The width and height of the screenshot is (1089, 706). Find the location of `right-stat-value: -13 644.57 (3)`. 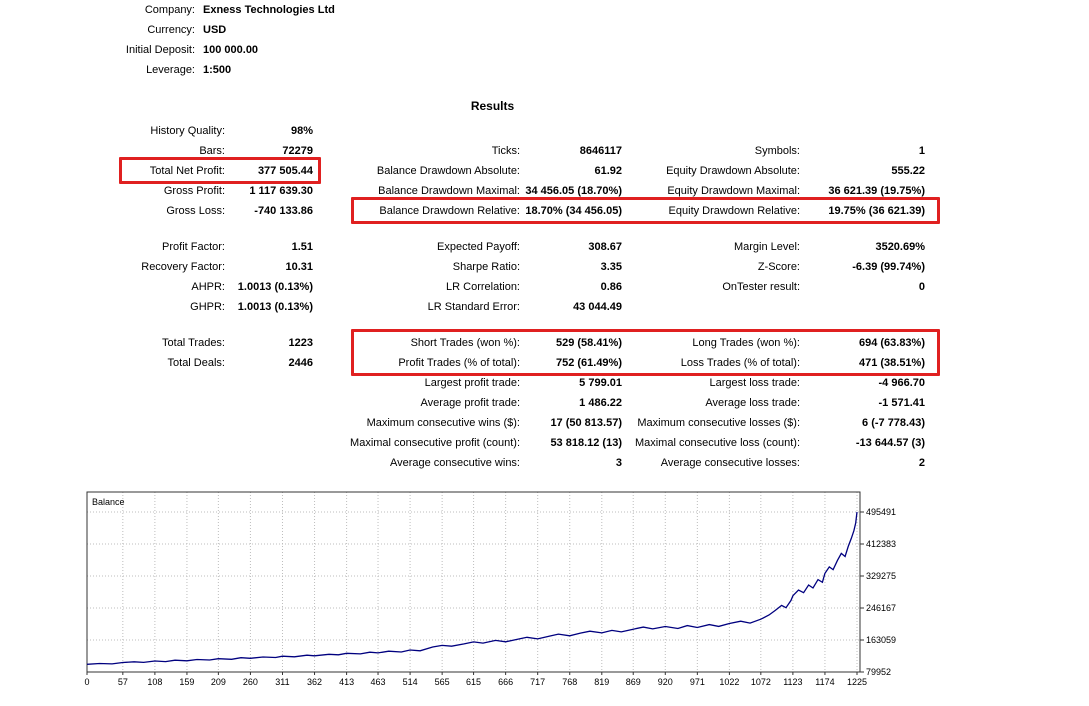

right-stat-value: -13 644.57 (3) is located at coordinates (890, 443).